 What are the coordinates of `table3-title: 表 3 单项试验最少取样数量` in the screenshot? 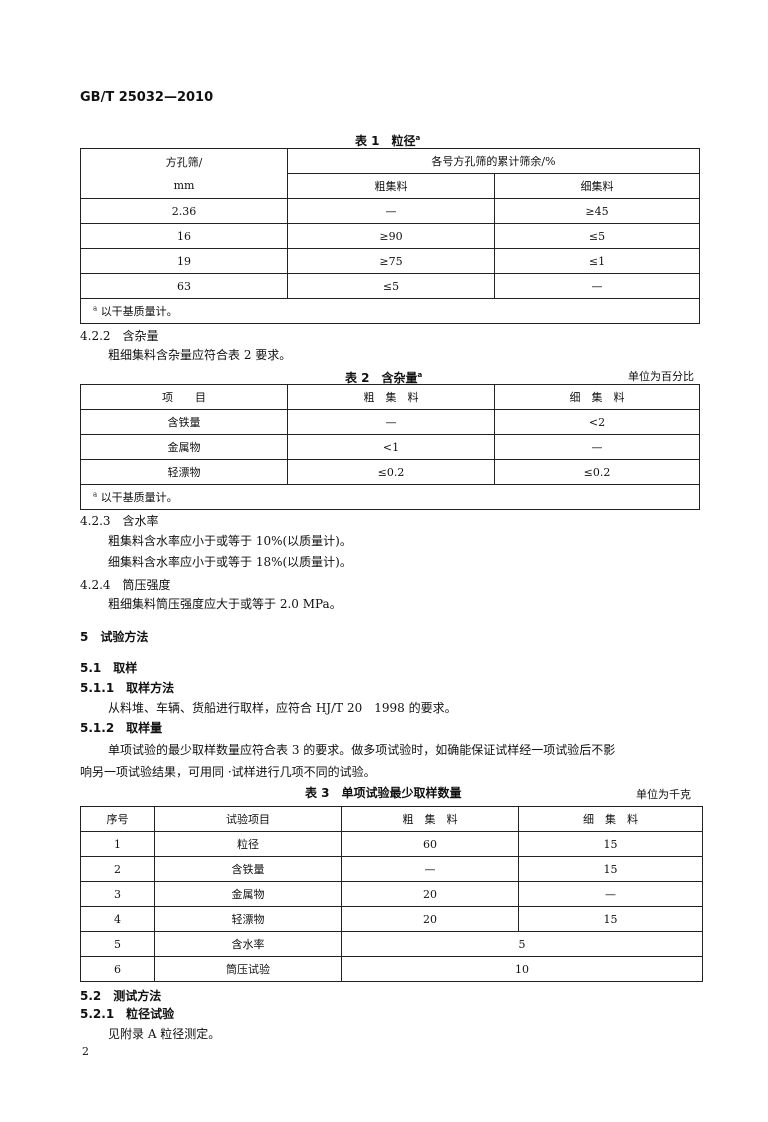 It's located at (383, 793).